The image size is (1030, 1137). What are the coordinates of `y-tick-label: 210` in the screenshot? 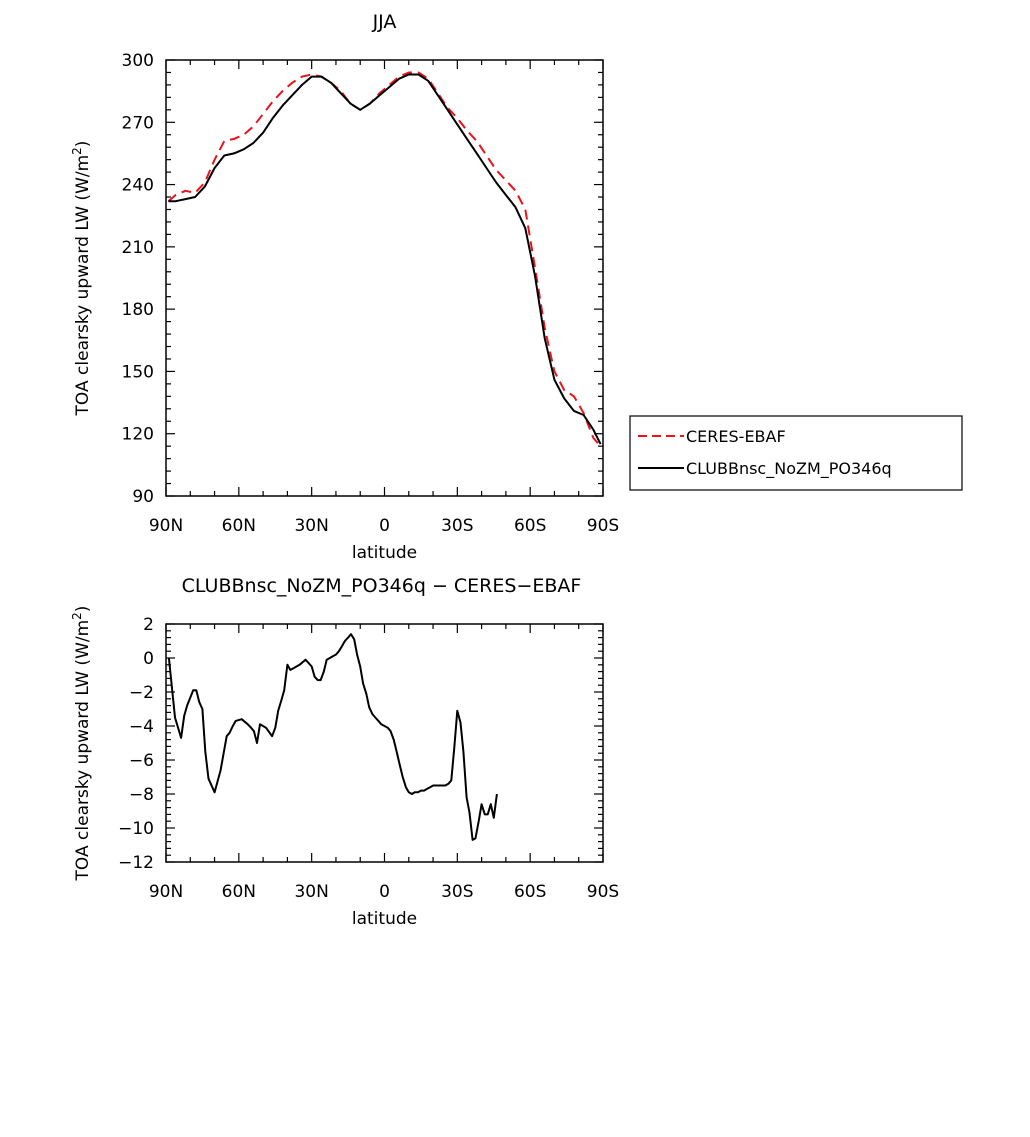 It's located at (138, 248).